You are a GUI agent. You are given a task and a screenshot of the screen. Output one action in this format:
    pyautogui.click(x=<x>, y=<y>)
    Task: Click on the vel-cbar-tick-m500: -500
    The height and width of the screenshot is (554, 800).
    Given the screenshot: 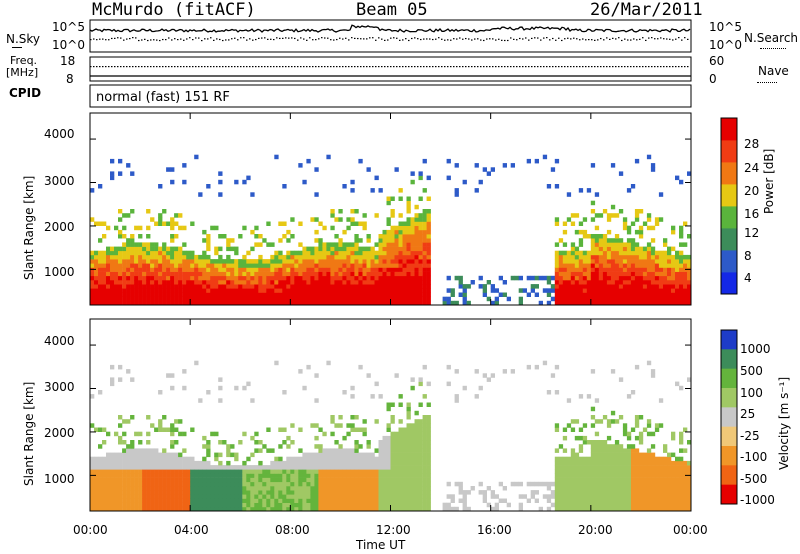 What is the action you would take?
    pyautogui.click(x=754, y=479)
    